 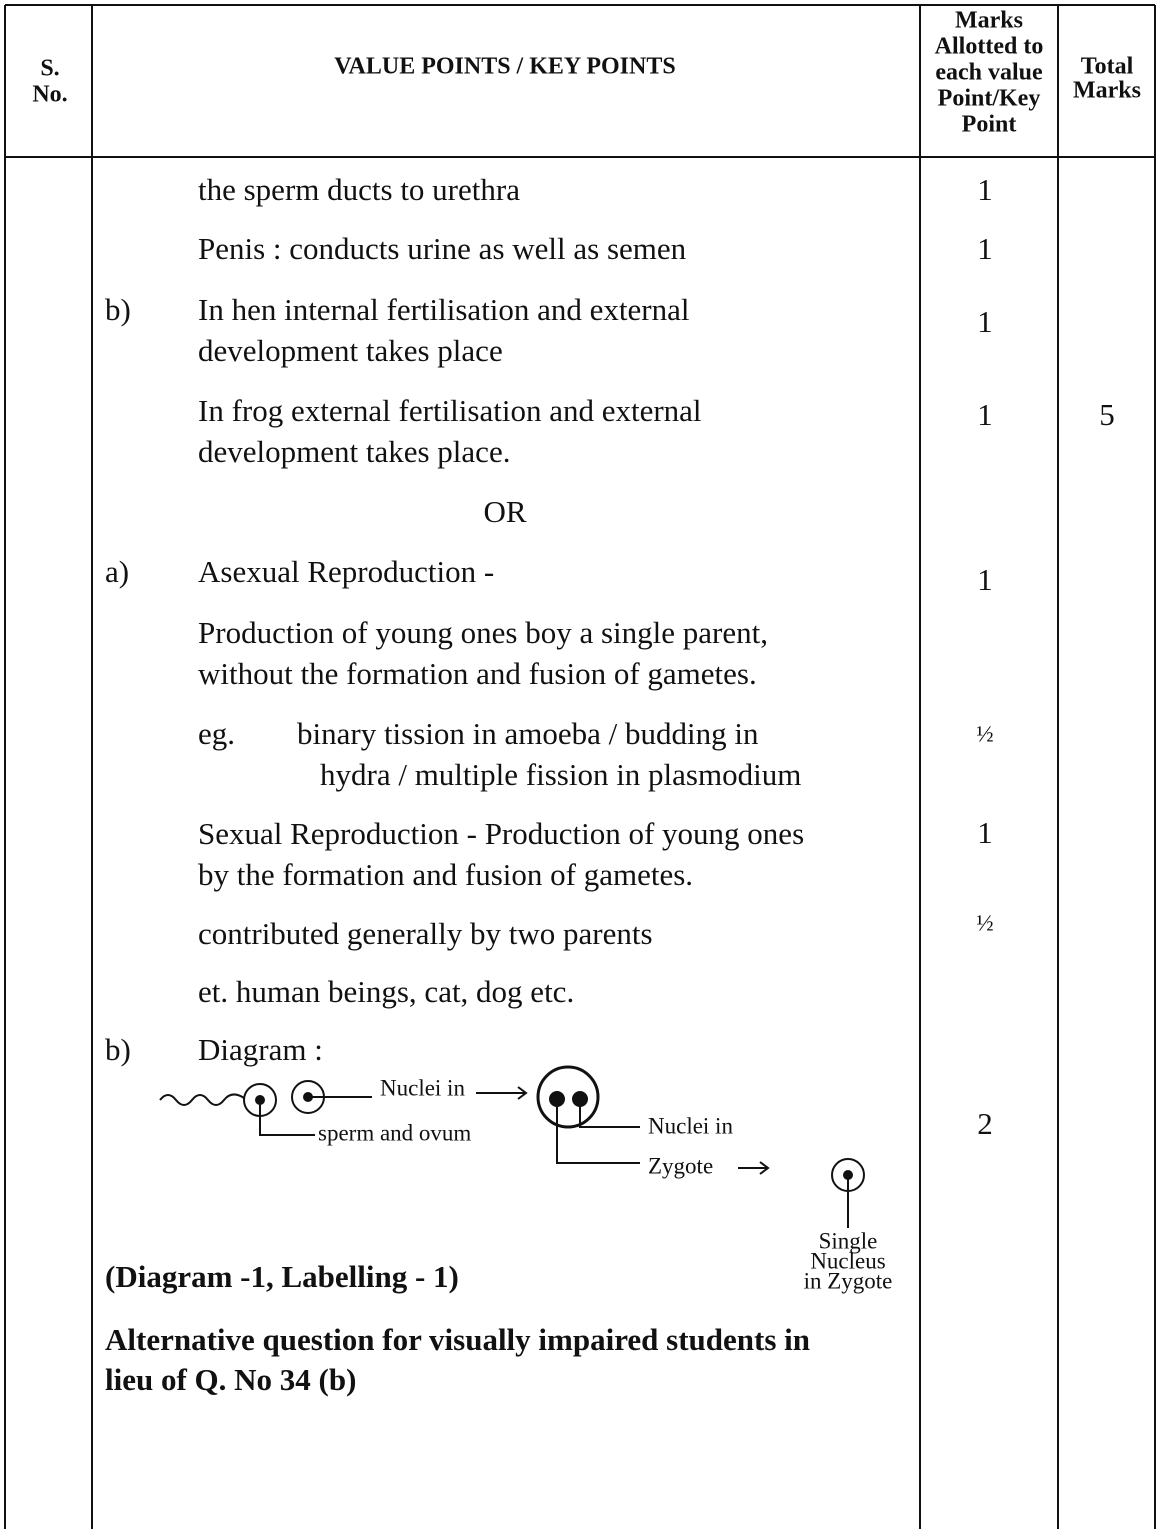 What do you see at coordinates (568, 1097) in the screenshot?
I see `zygote` at bounding box center [568, 1097].